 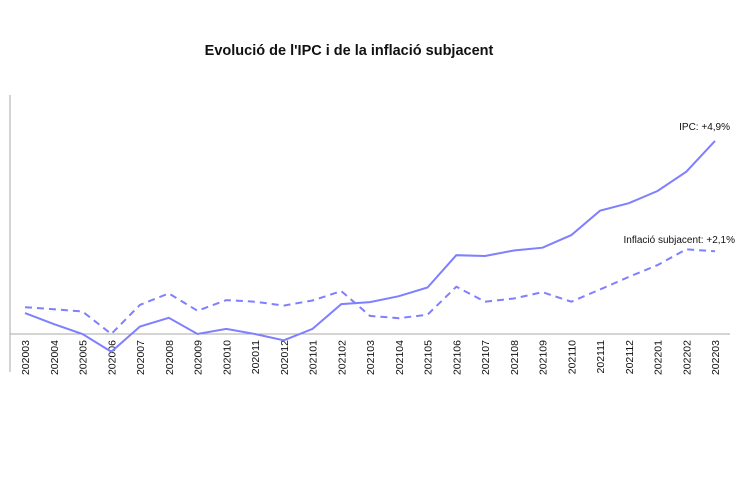 What do you see at coordinates (199, 357) in the screenshot?
I see `x-tick-label: 202009` at bounding box center [199, 357].